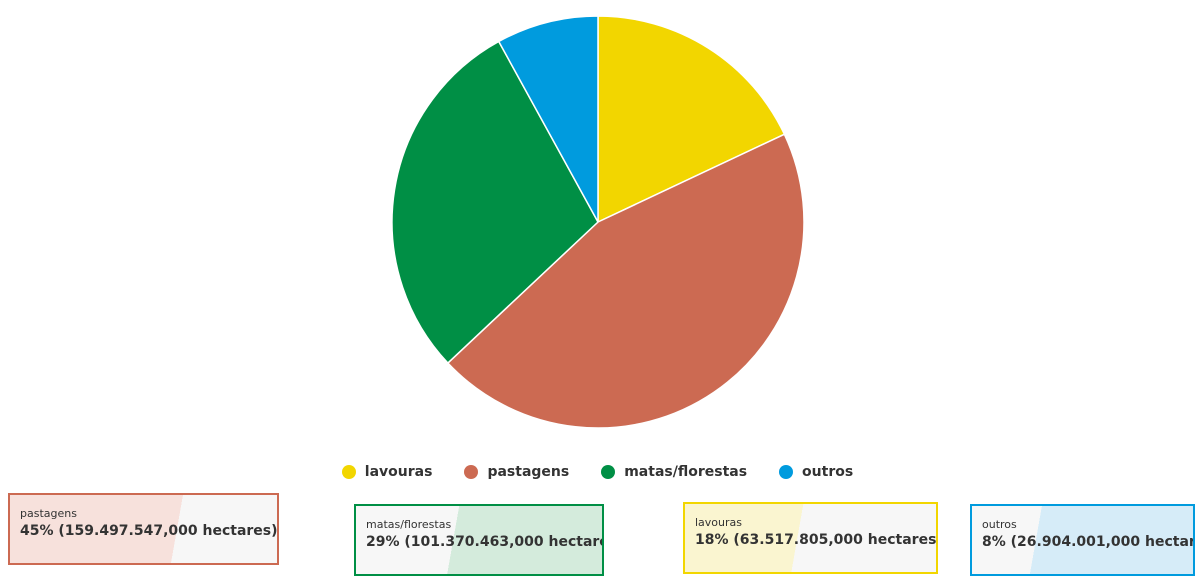  Describe the element at coordinates (686, 472) in the screenshot. I see `legend-label-matas-florestas: matas/florestas` at that location.